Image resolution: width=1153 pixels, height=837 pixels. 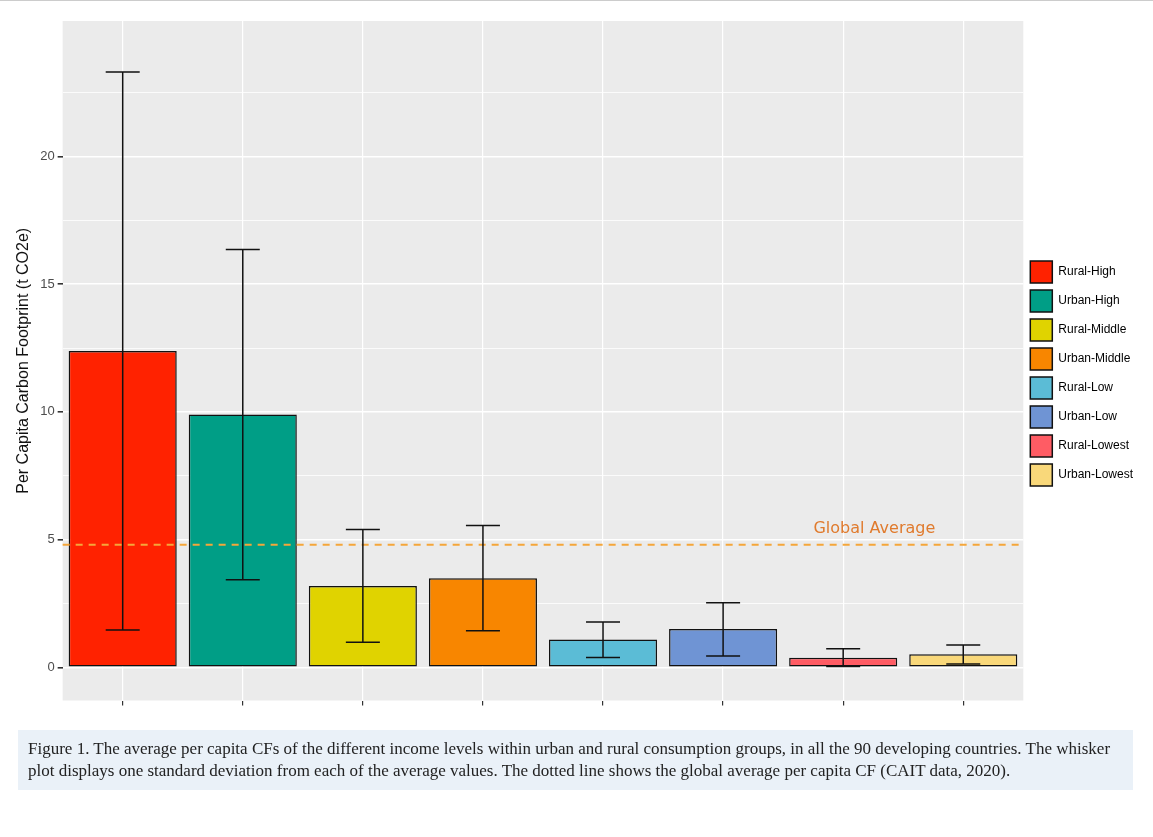 I want to click on ref-line-label: Global Average, so click(x=874, y=527).